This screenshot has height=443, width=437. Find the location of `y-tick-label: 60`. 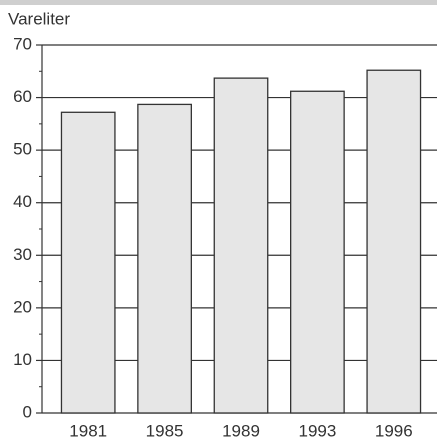

y-tick-label: 60 is located at coordinates (22, 96).